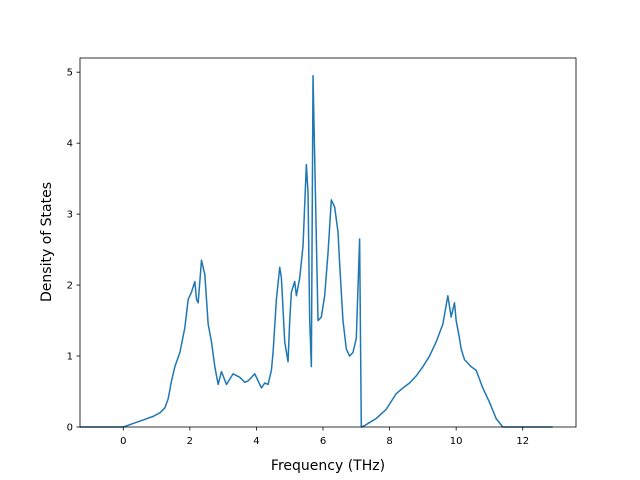 This screenshot has width=640, height=480. What do you see at coordinates (70, 73) in the screenshot?
I see `y-tick-label: 5` at bounding box center [70, 73].